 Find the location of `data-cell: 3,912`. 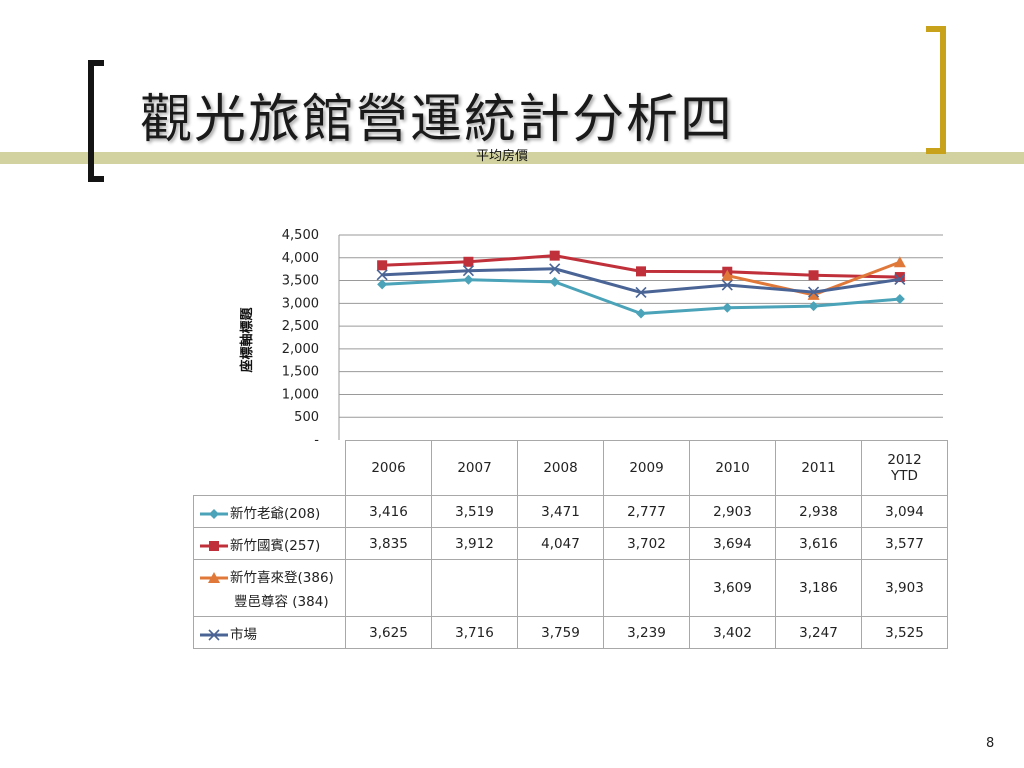

data-cell: 3,912 is located at coordinates (474, 543).